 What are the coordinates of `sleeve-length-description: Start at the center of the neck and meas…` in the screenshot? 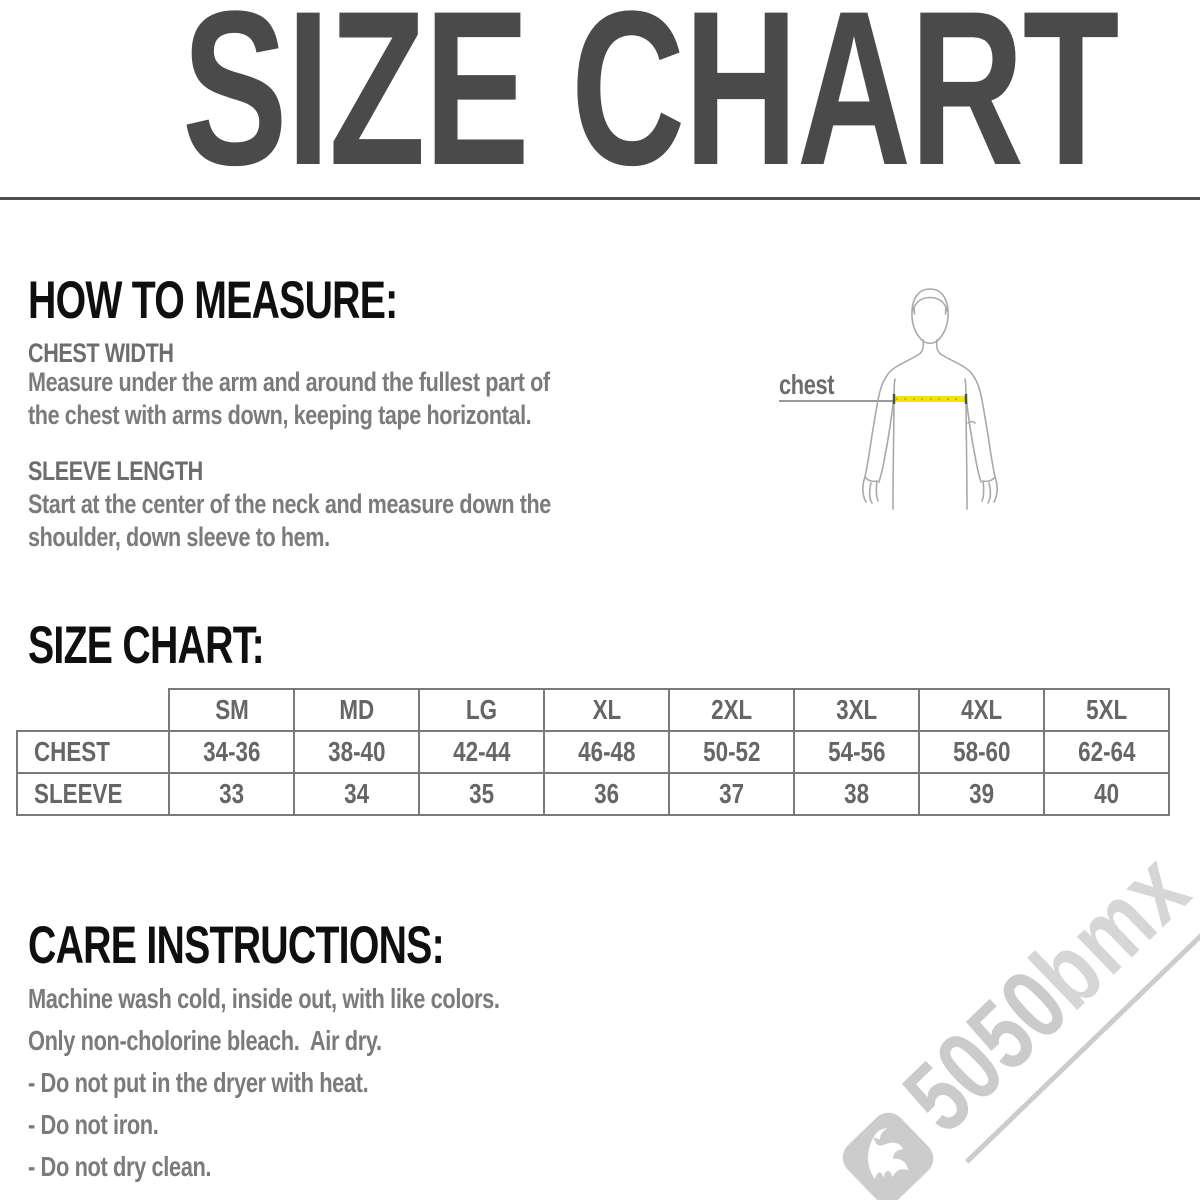 It's located at (289, 520).